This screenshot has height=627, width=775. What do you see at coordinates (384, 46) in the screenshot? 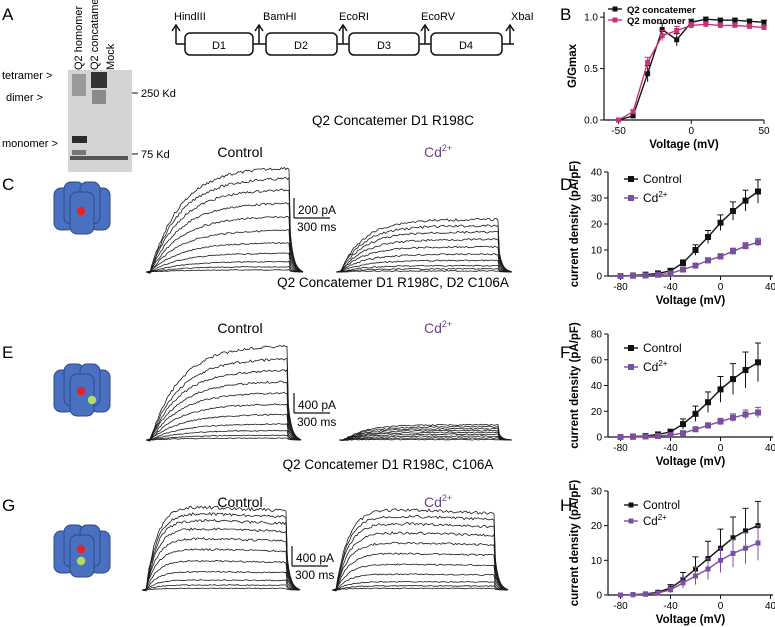
I see `domain-d3: D3` at bounding box center [384, 46].